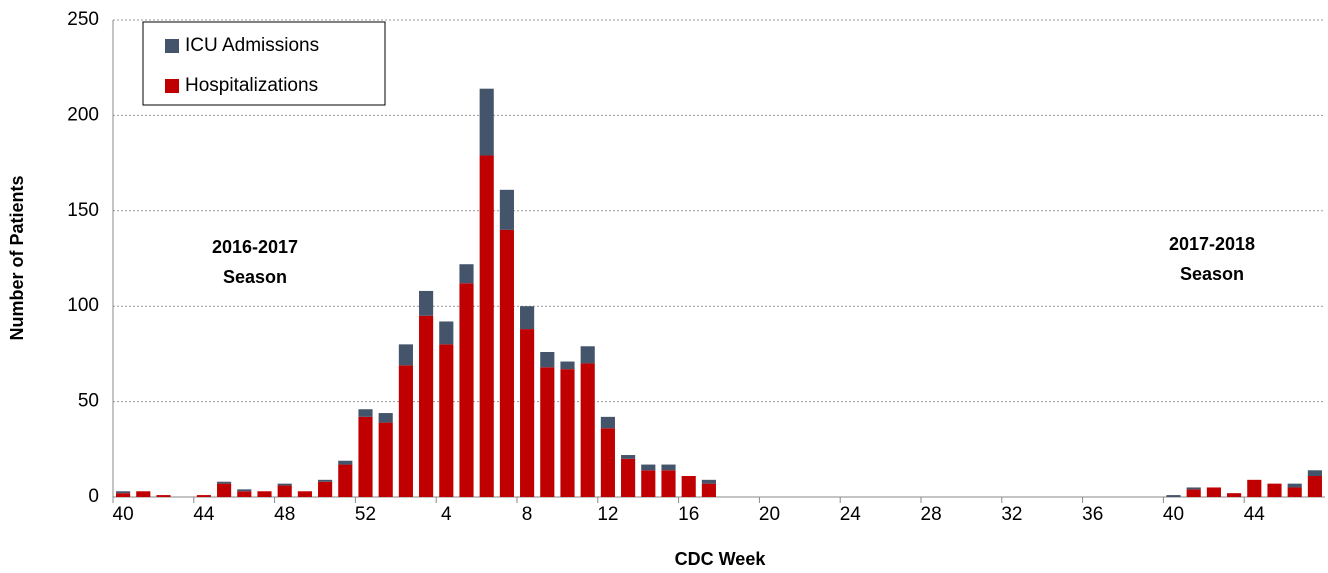  Describe the element at coordinates (607, 514) in the screenshot. I see `x-tick-label: 12` at that location.